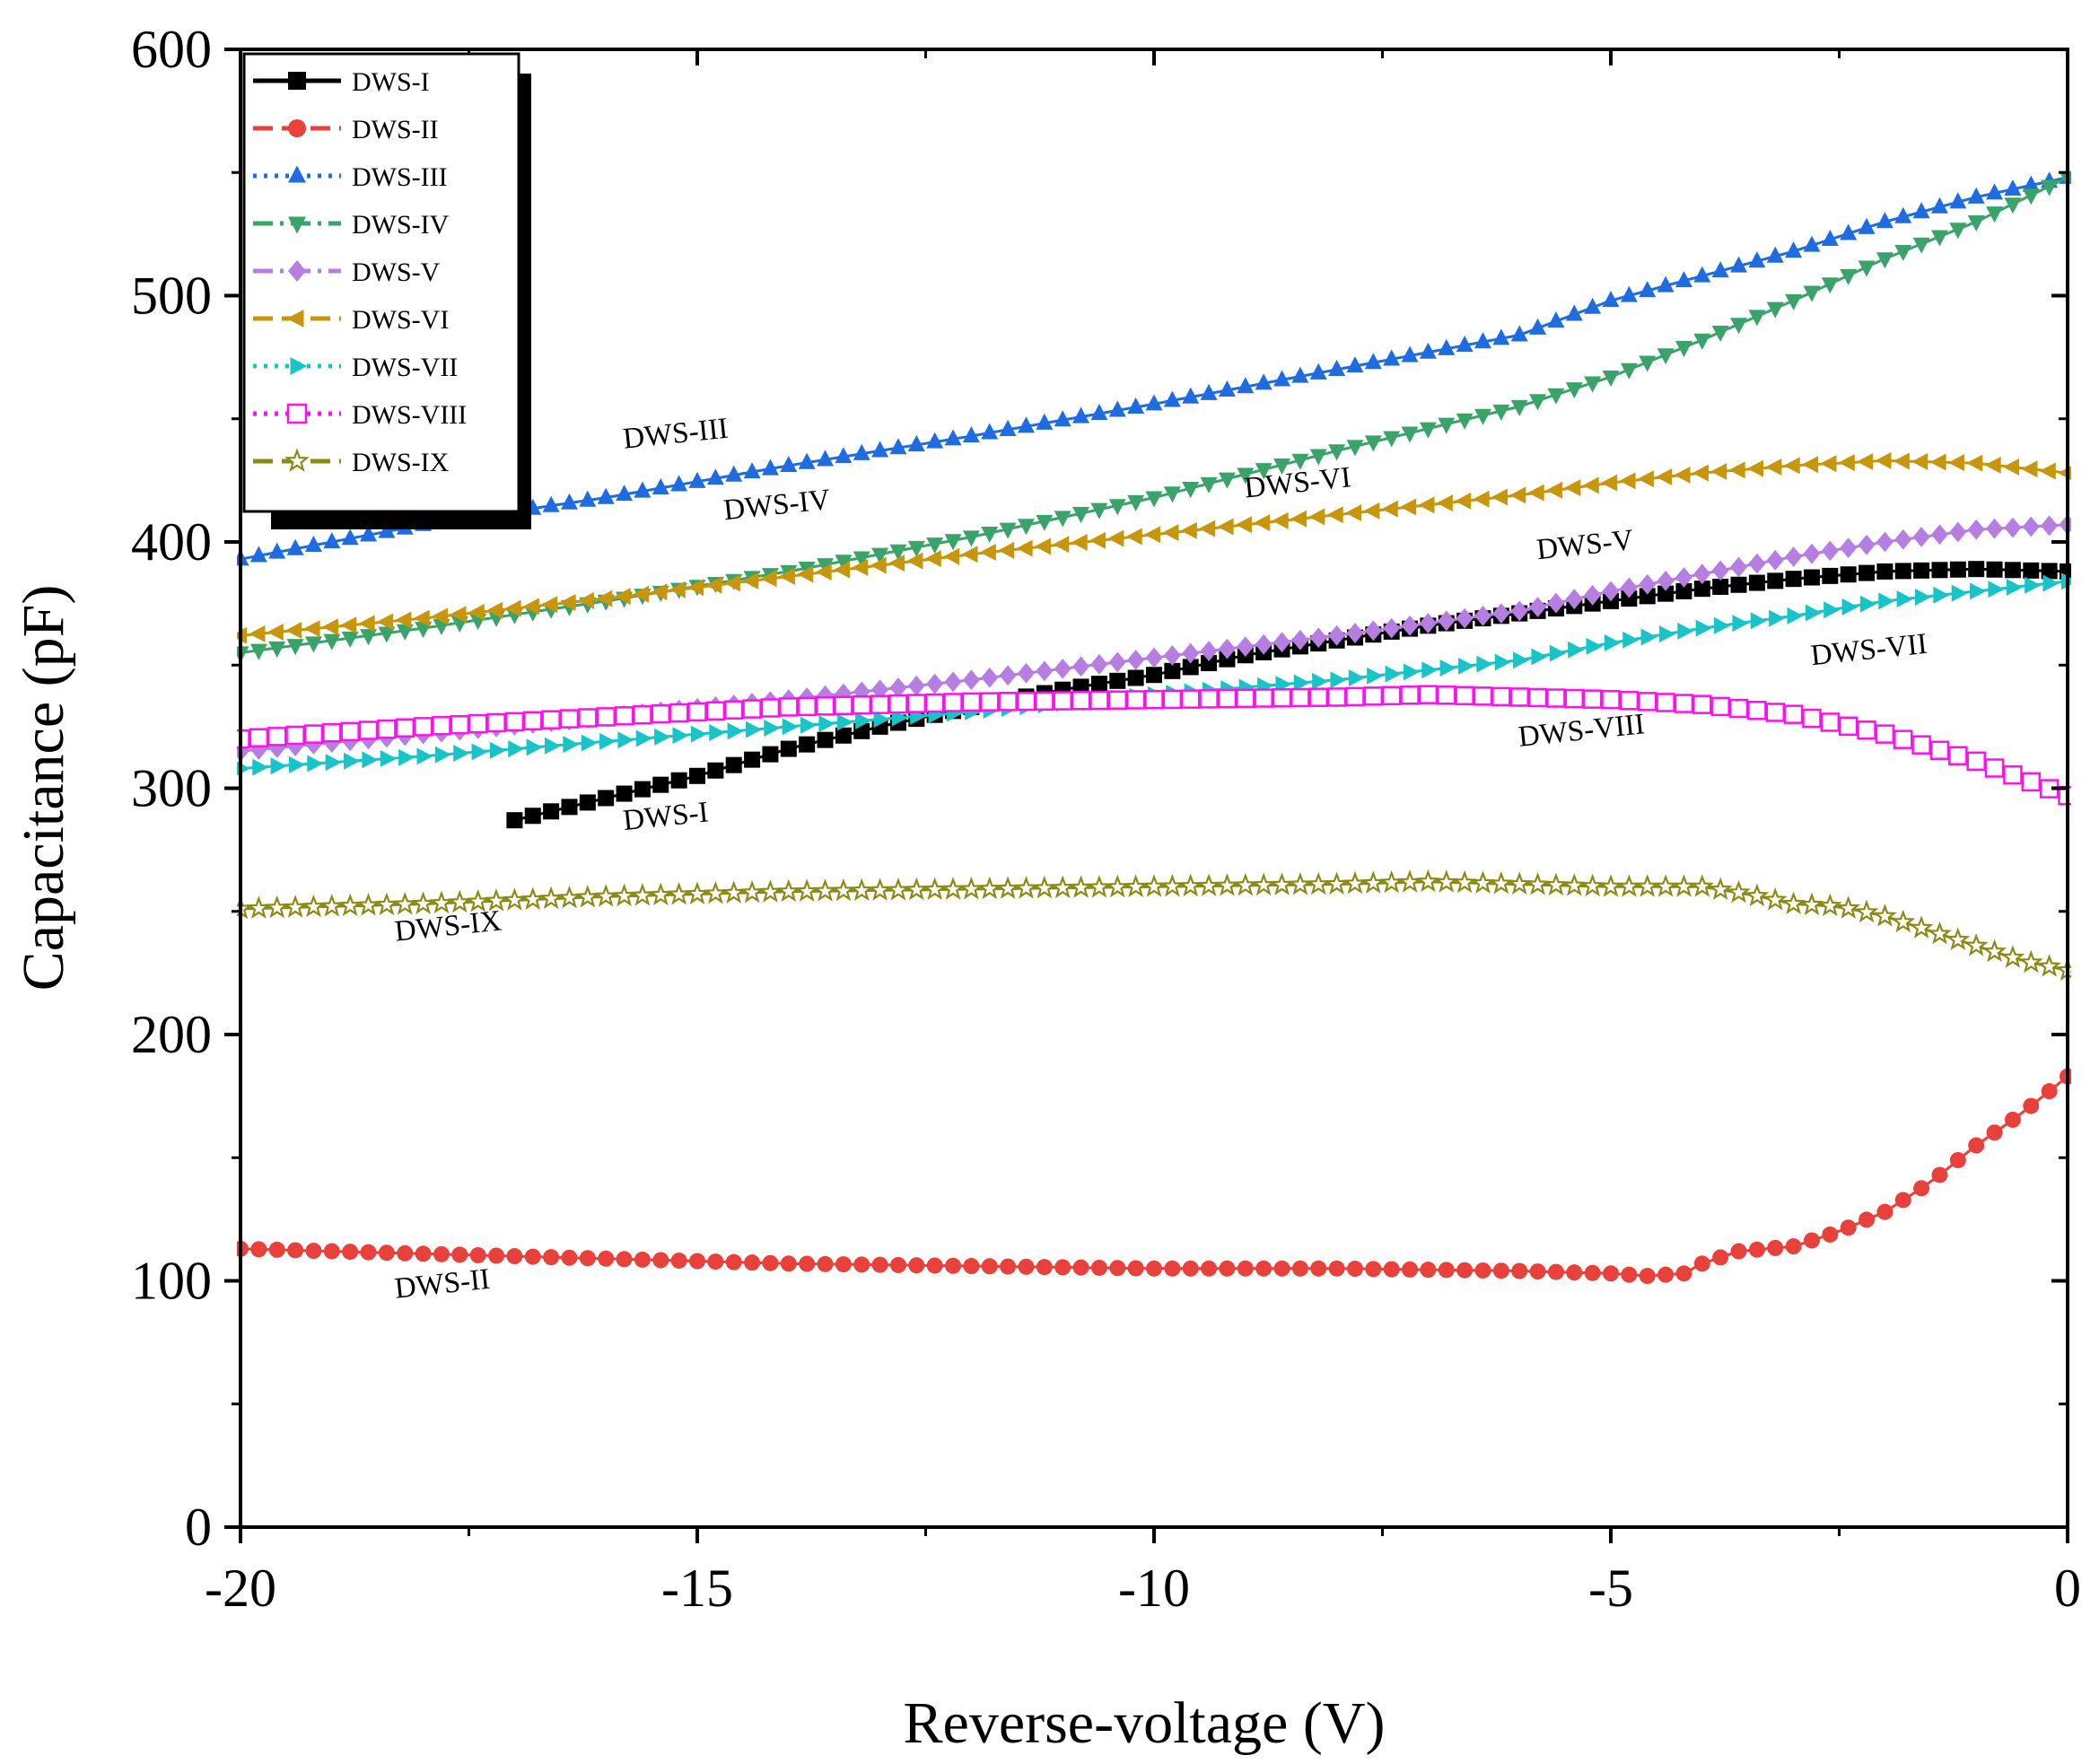 The image size is (2099, 1764). What do you see at coordinates (198, 1527) in the screenshot?
I see `y-tick-label: 0` at bounding box center [198, 1527].